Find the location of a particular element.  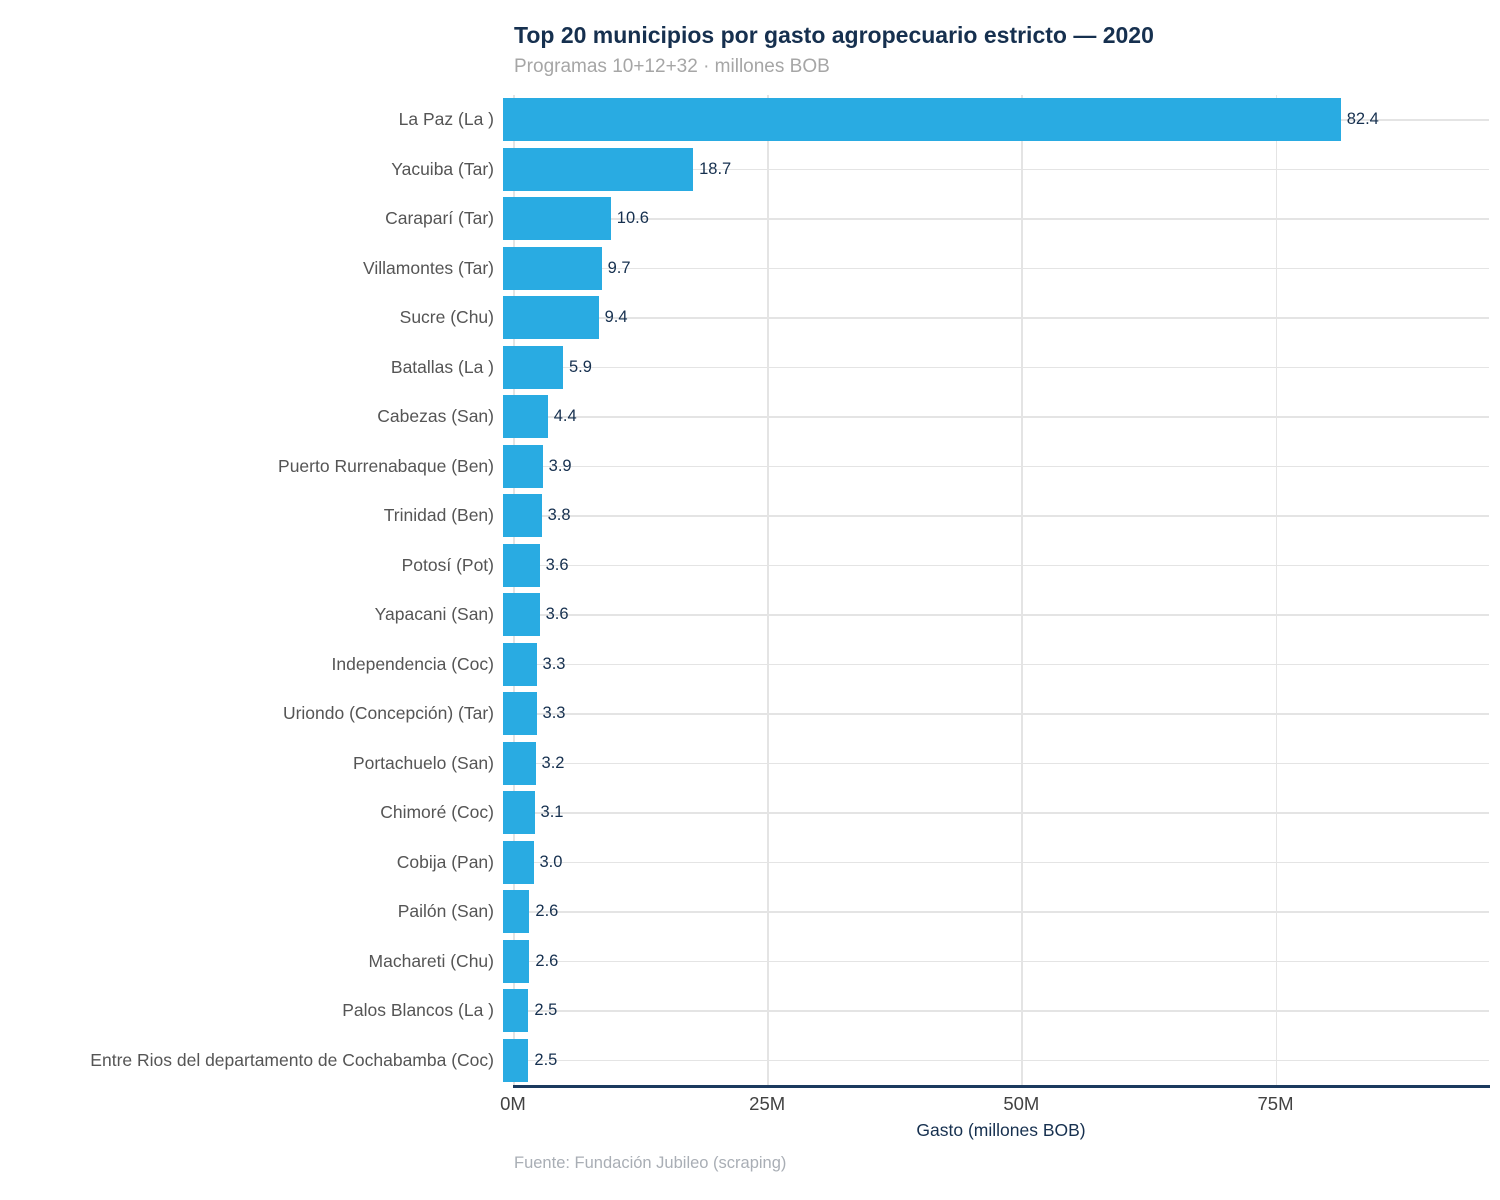

category-label: Chimoré (Coc) is located at coordinates (437, 812).